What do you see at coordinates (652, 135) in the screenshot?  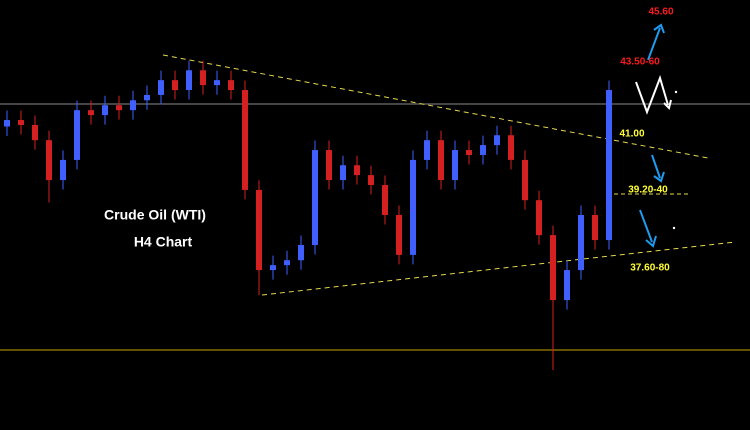 I see `arrows` at bounding box center [652, 135].